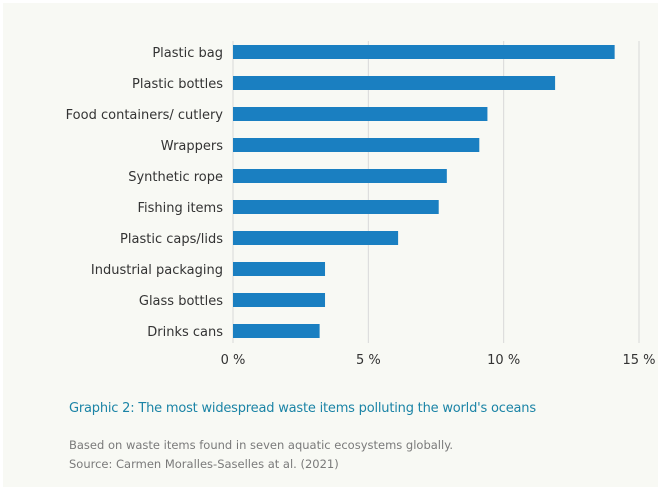 The width and height of the screenshot is (661, 490). Describe the element at coordinates (192, 146) in the screenshot. I see `category-label: Wrappers` at that location.